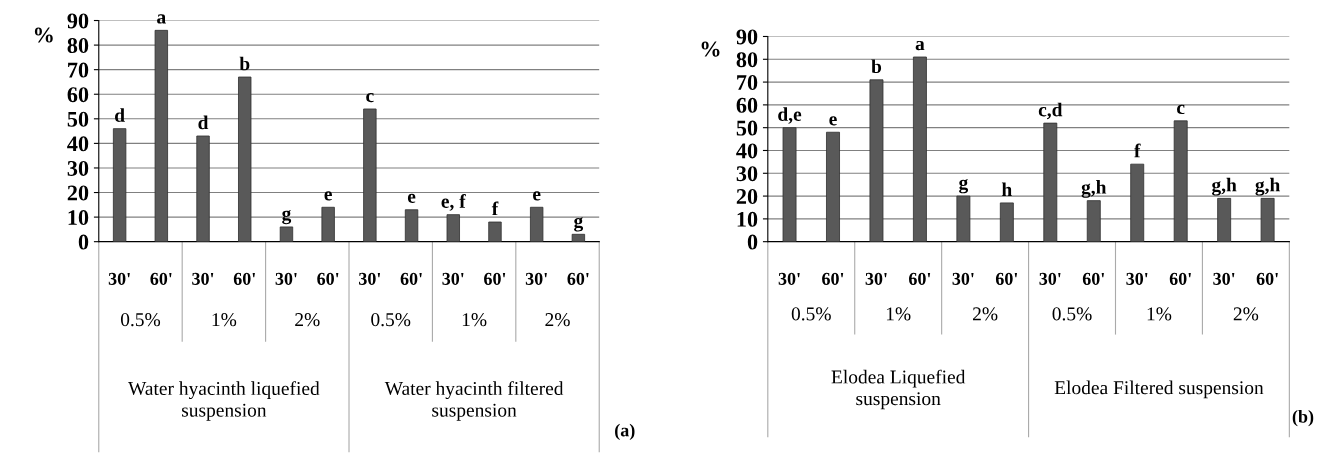 This screenshot has height=456, width=1317. Describe the element at coordinates (453, 202) in the screenshot. I see `data-label: e, f` at that location.